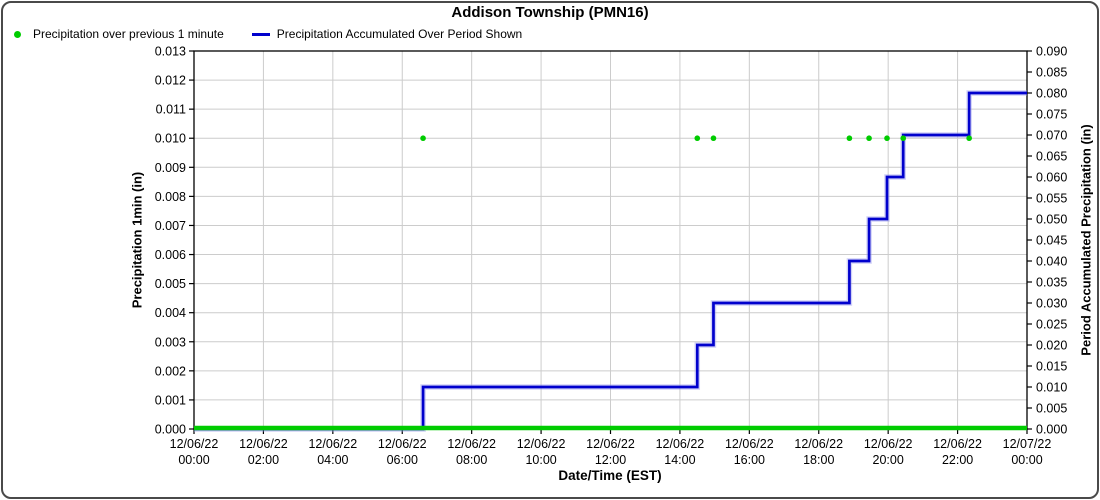 The width and height of the screenshot is (1100, 500). Describe the element at coordinates (1051, 325) in the screenshot. I see `y-axis-tick-label-right: 0.025` at that location.